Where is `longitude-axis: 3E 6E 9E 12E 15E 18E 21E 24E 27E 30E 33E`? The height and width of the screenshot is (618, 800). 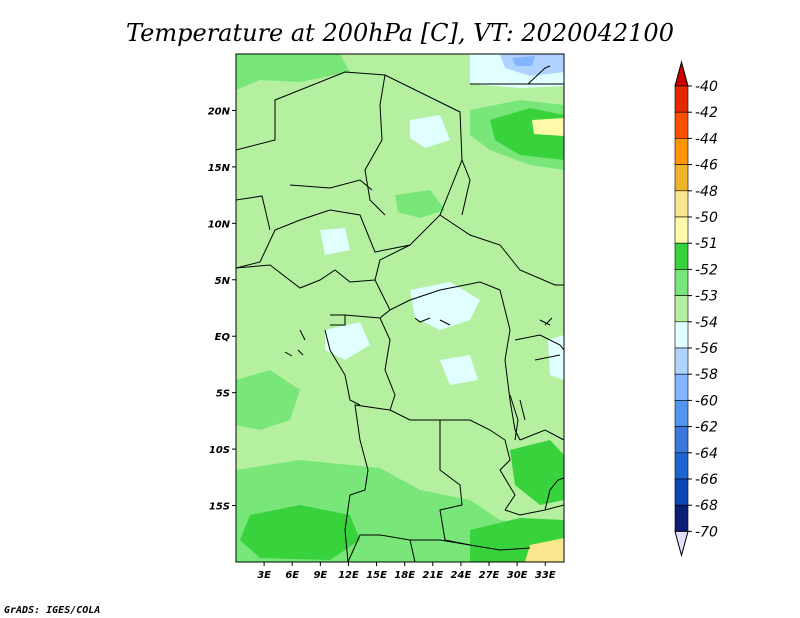
longitude-axis: 3E 6E 9E 12E 15E 18E 21E 24E 27E 30E 33E is located at coordinates (406, 571).